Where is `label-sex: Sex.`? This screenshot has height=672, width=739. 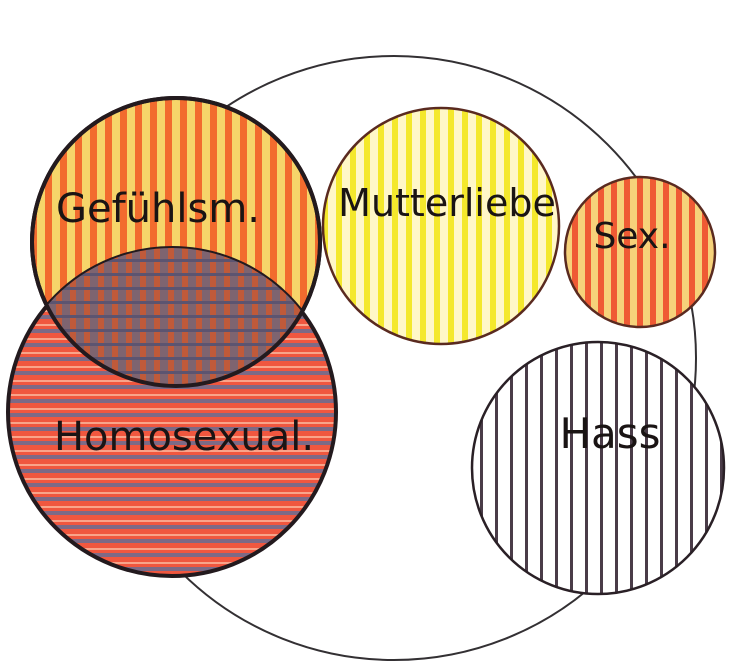
label-sex: Sex. is located at coordinates (631, 236).